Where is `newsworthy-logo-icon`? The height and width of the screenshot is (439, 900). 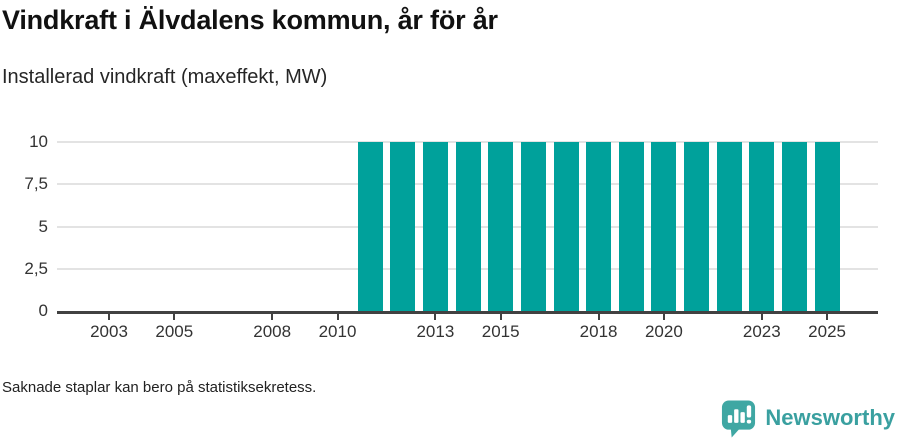 newsworthy-logo-icon is located at coordinates (739, 419).